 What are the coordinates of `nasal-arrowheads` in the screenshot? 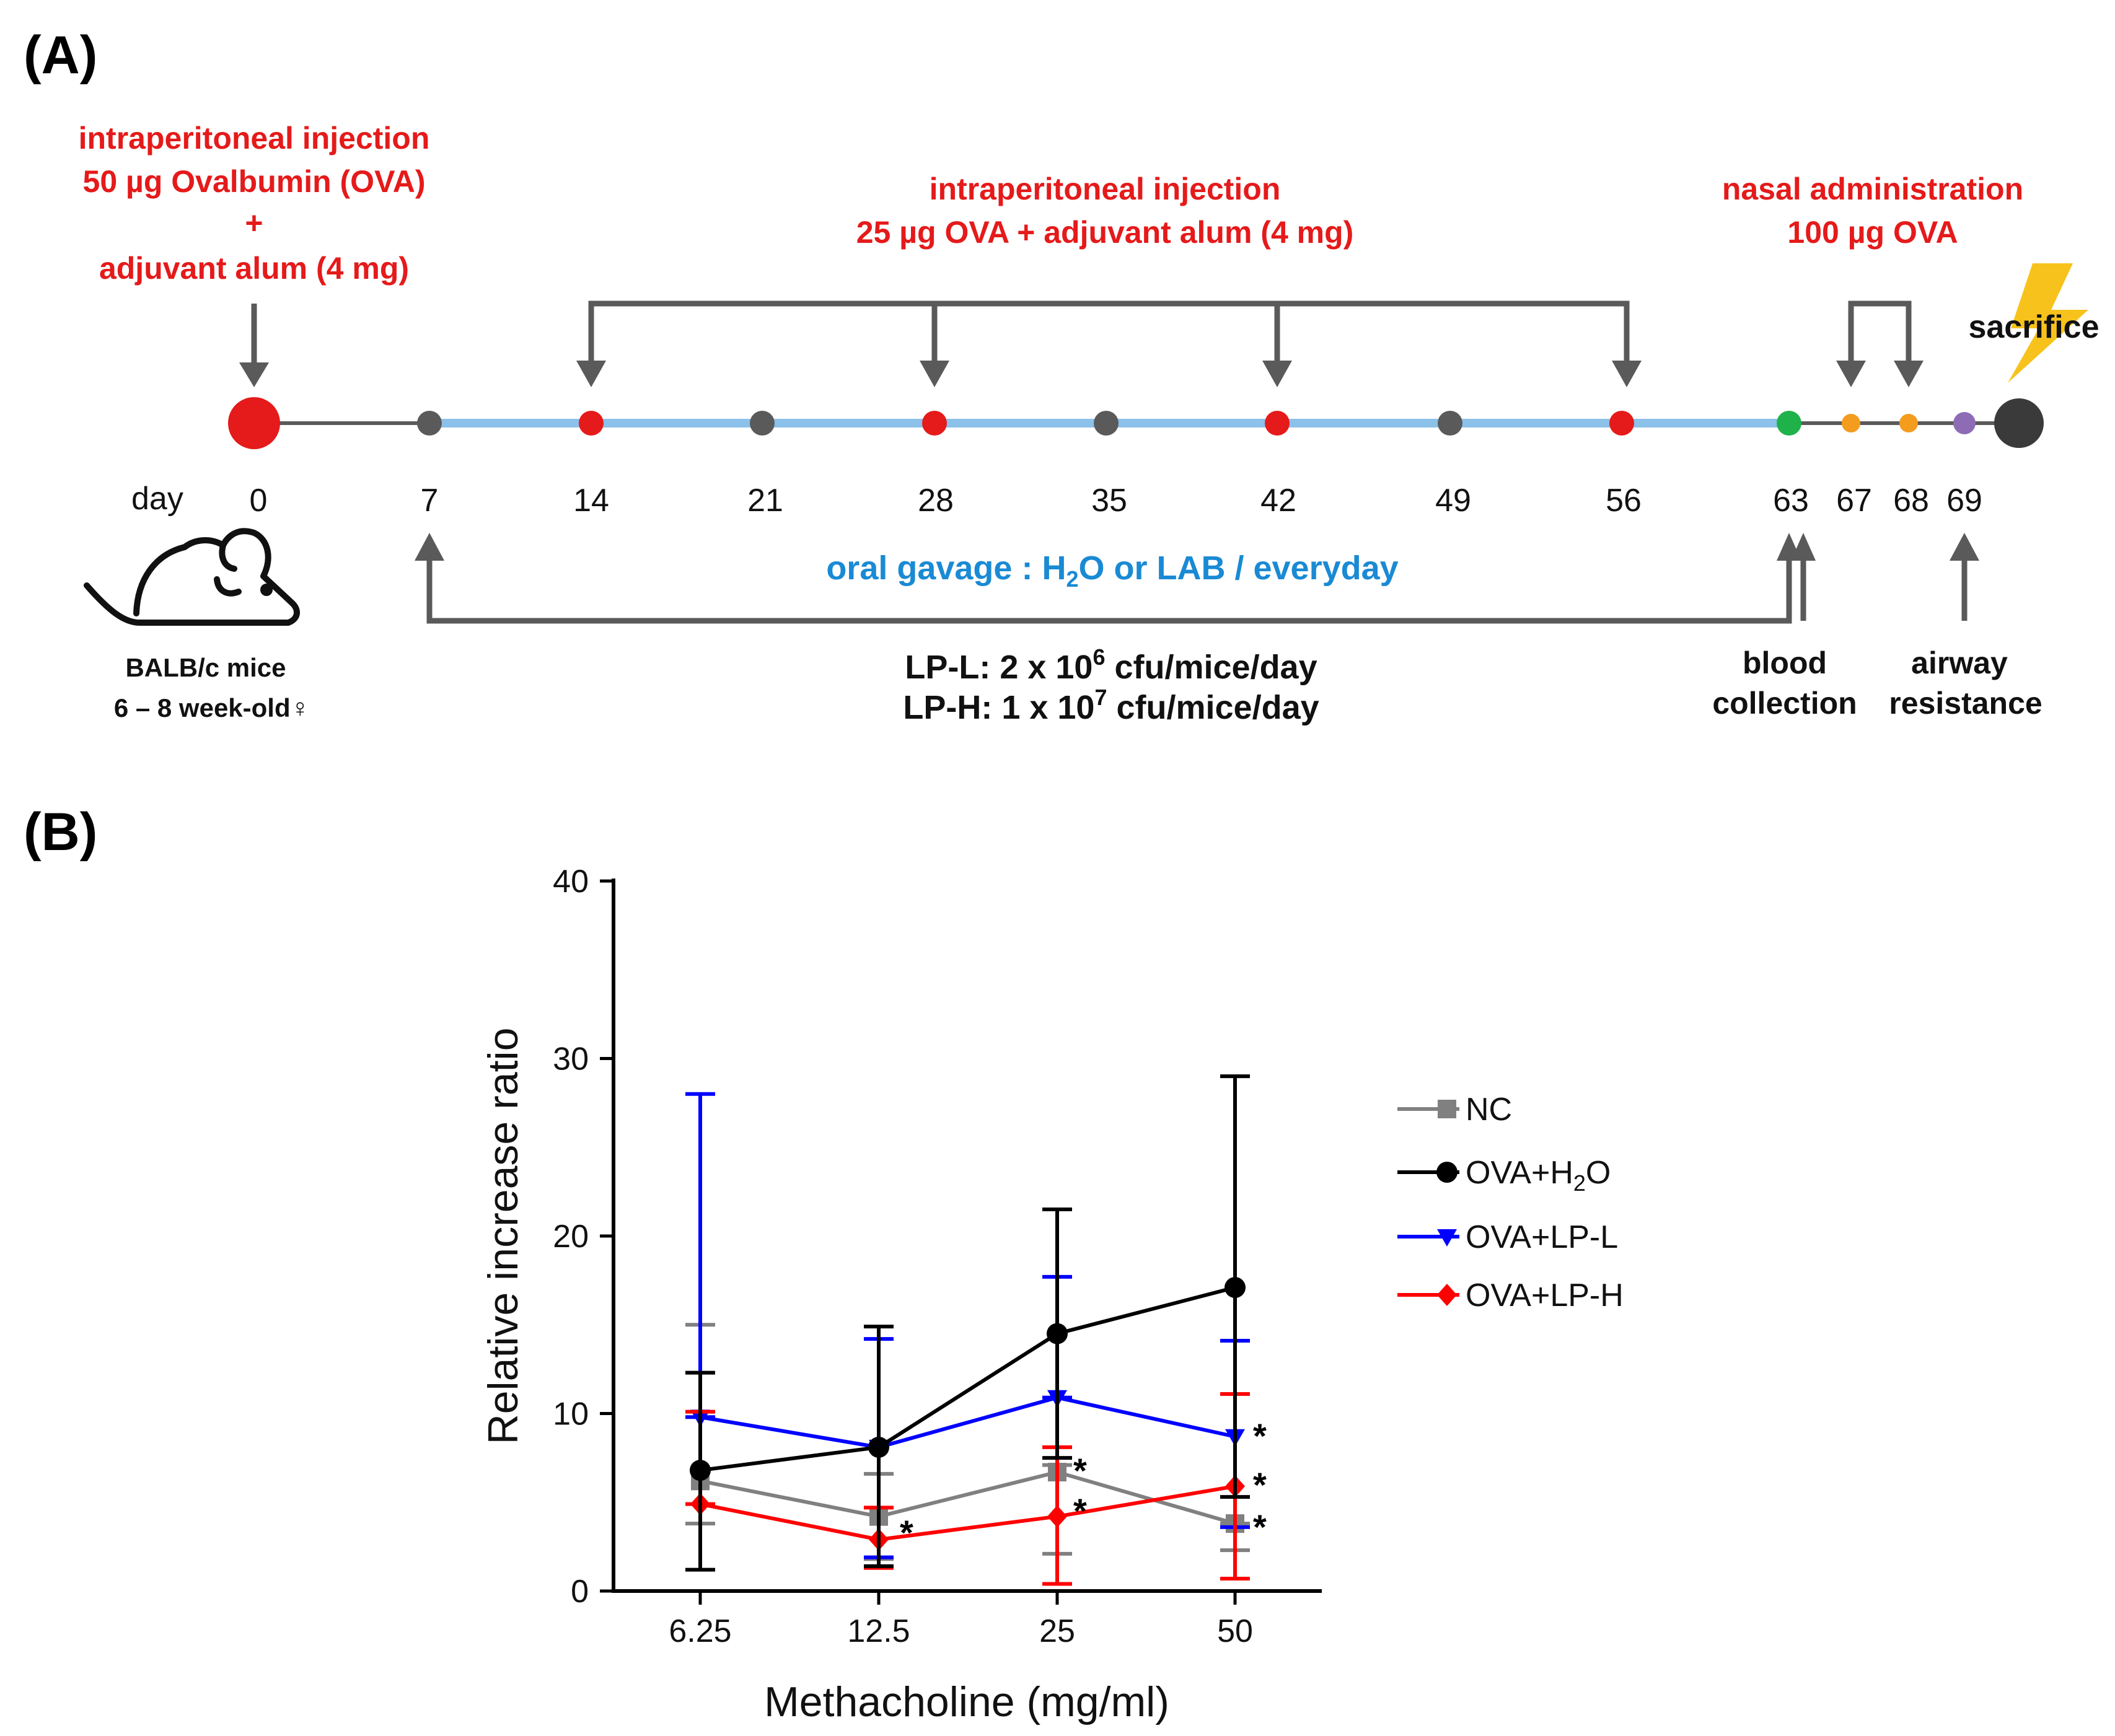 It's located at (1880, 374).